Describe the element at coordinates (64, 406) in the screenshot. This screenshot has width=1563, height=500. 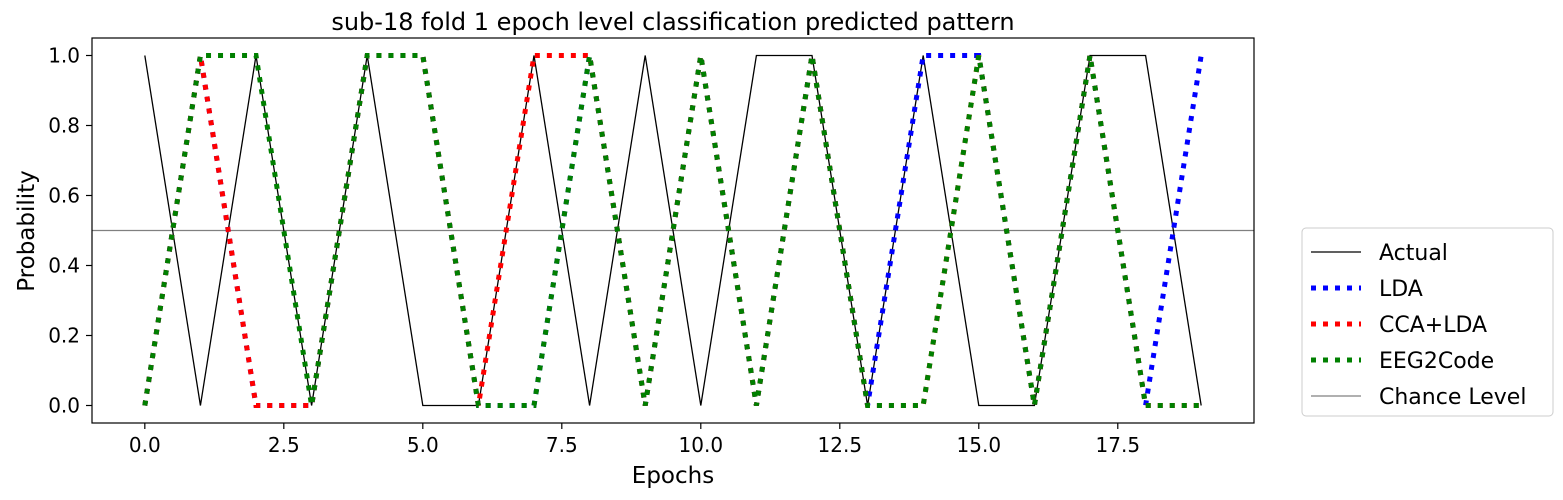
I see `y-tick-label: 0.0` at that location.